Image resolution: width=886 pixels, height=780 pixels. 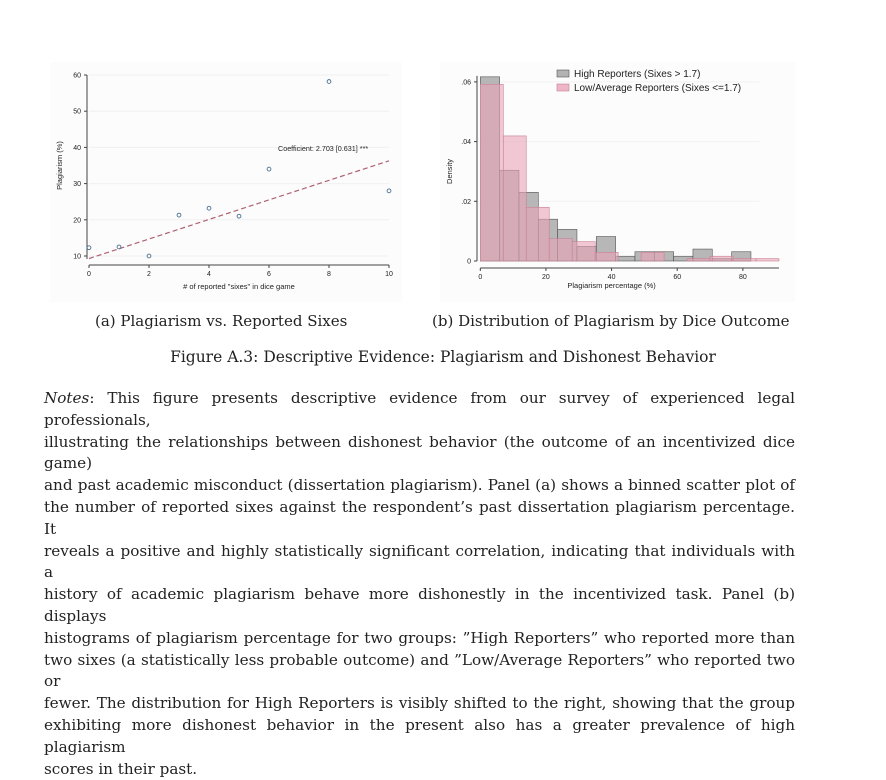 What do you see at coordinates (323, 148) in the screenshot?
I see `coefficient-annotation: Coefficient: 2.703 [0.631] ***` at bounding box center [323, 148].